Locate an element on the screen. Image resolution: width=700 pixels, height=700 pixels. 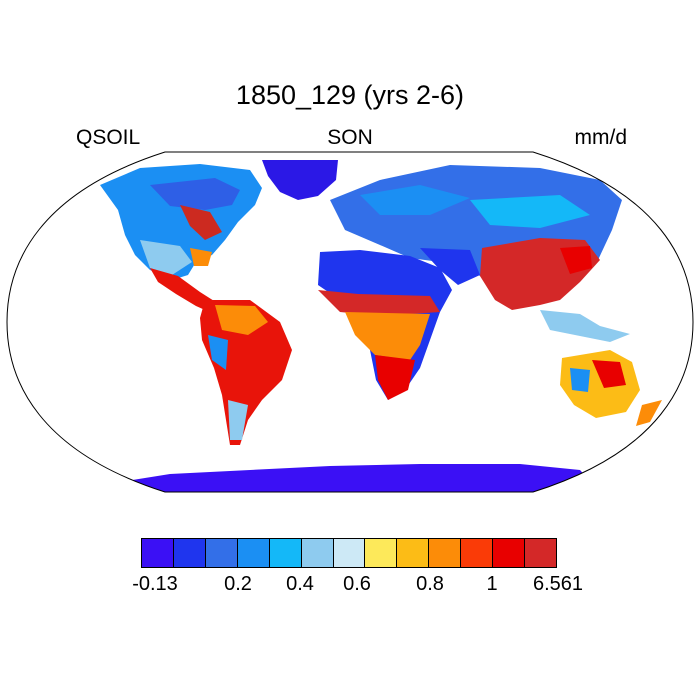
units-label: mm/d is located at coordinates (601, 137).